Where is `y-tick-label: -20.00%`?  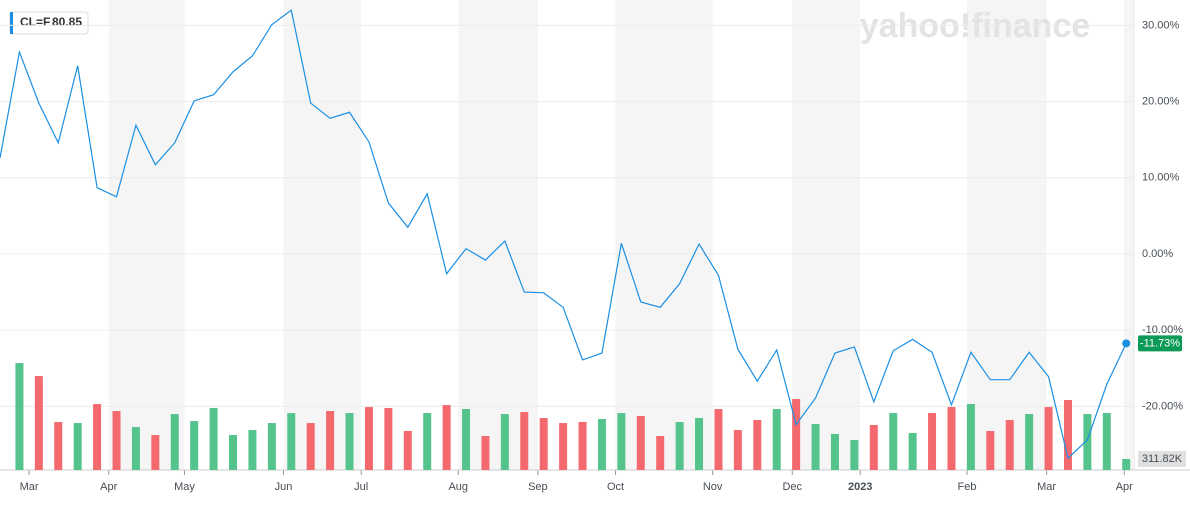 y-tick-label: -20.00% is located at coordinates (1162, 406).